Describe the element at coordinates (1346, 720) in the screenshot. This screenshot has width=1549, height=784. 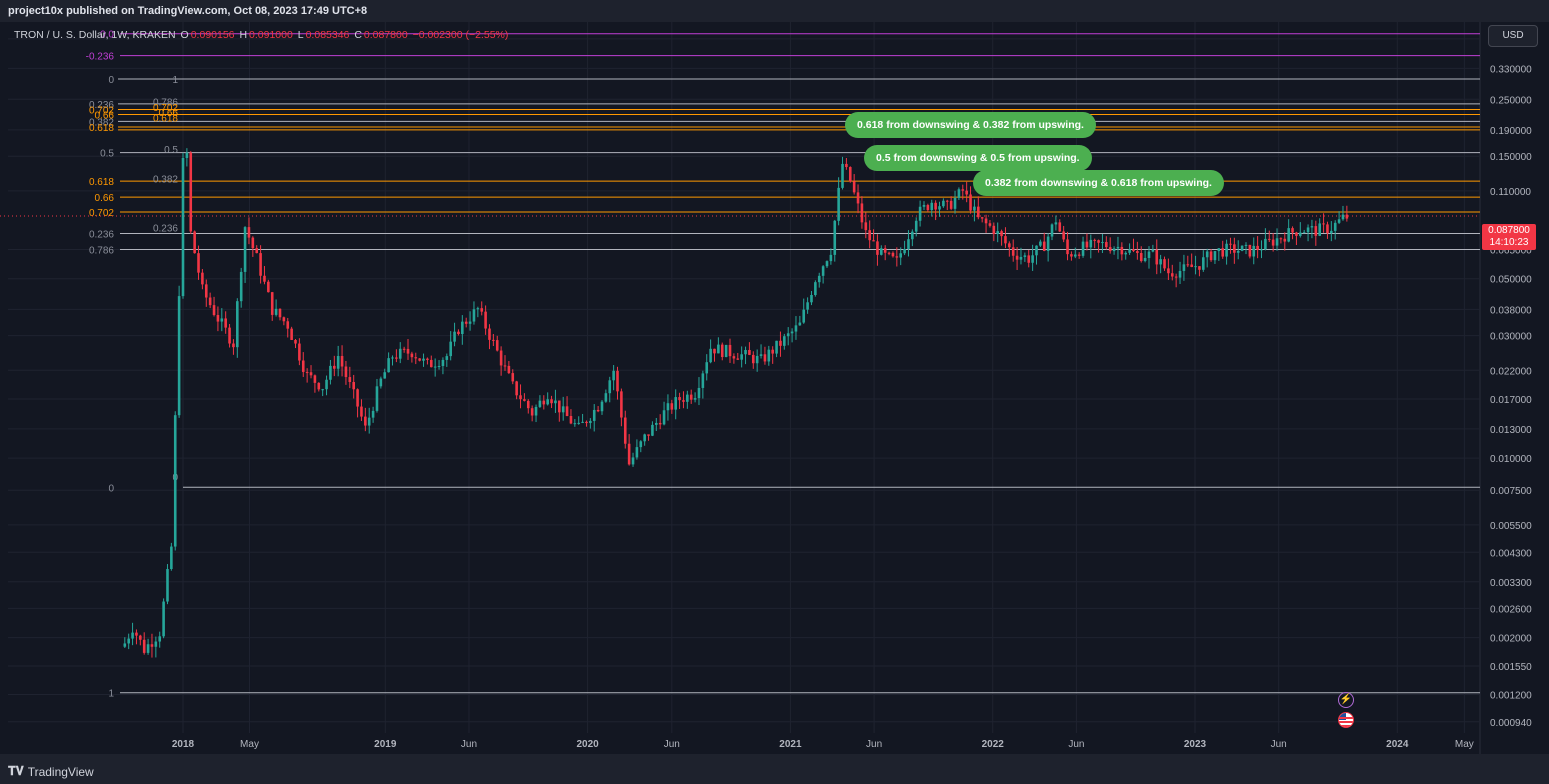
I see `us-flag-icon` at that location.